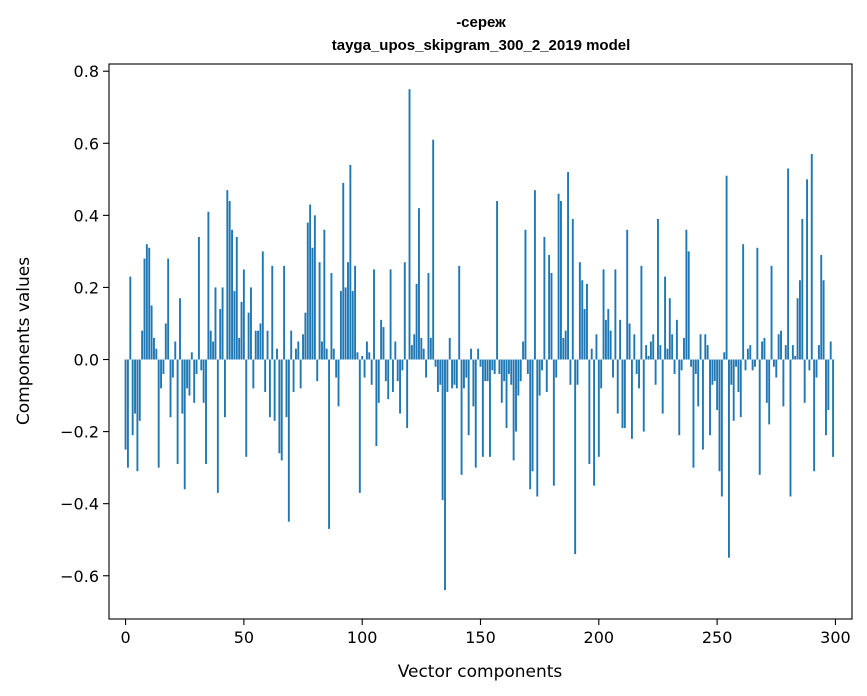  Describe the element at coordinates (86, 71) in the screenshot. I see `y-tick-label: 0.8` at that location.